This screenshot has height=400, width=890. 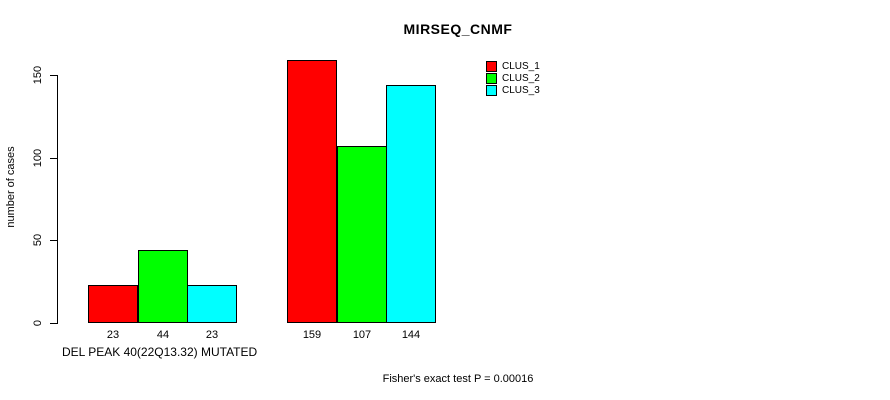 I want to click on legend-row-clus_1: CLUS_1, so click(x=513, y=66).